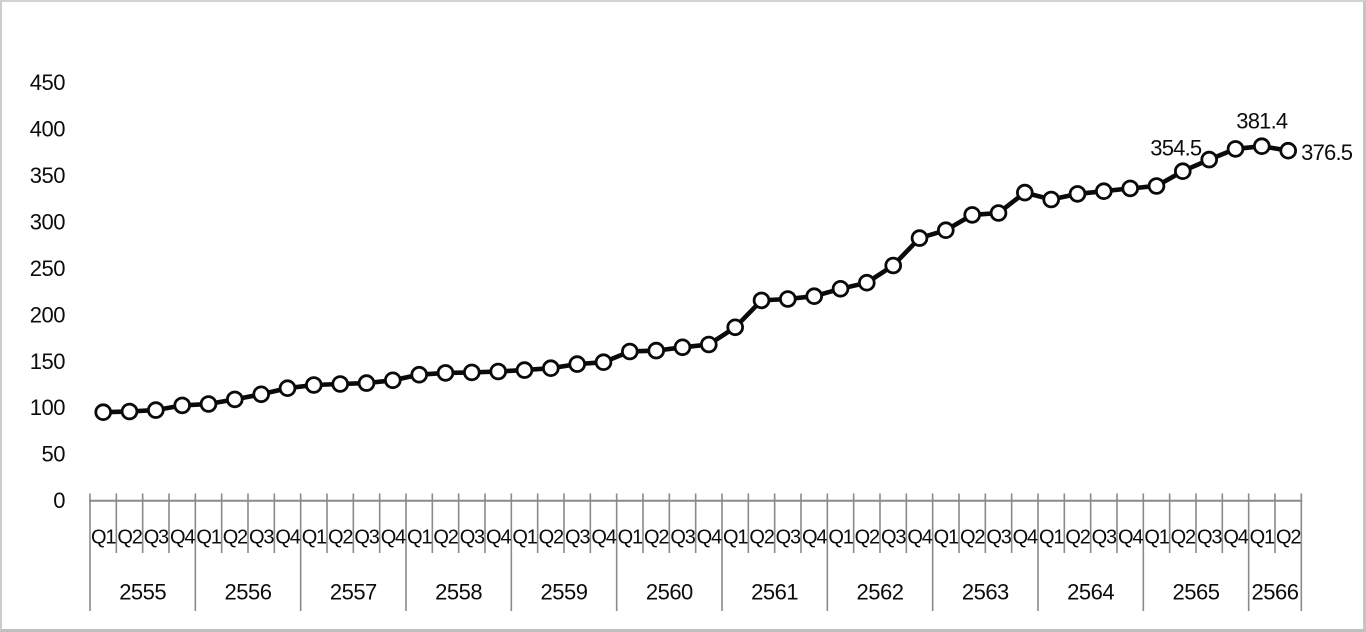 This screenshot has width=1366, height=632. What do you see at coordinates (1196, 592) in the screenshot?
I see `year-label: 2565` at bounding box center [1196, 592].